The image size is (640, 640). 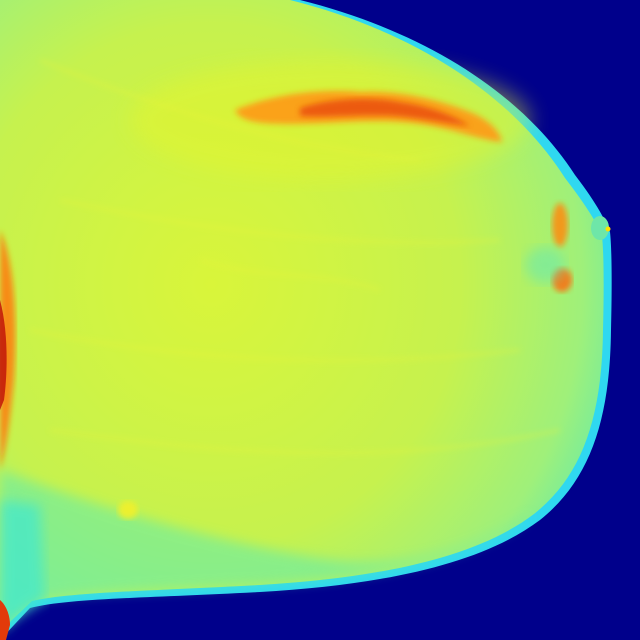 I want to click on chest-wall, so click(x=8, y=350).